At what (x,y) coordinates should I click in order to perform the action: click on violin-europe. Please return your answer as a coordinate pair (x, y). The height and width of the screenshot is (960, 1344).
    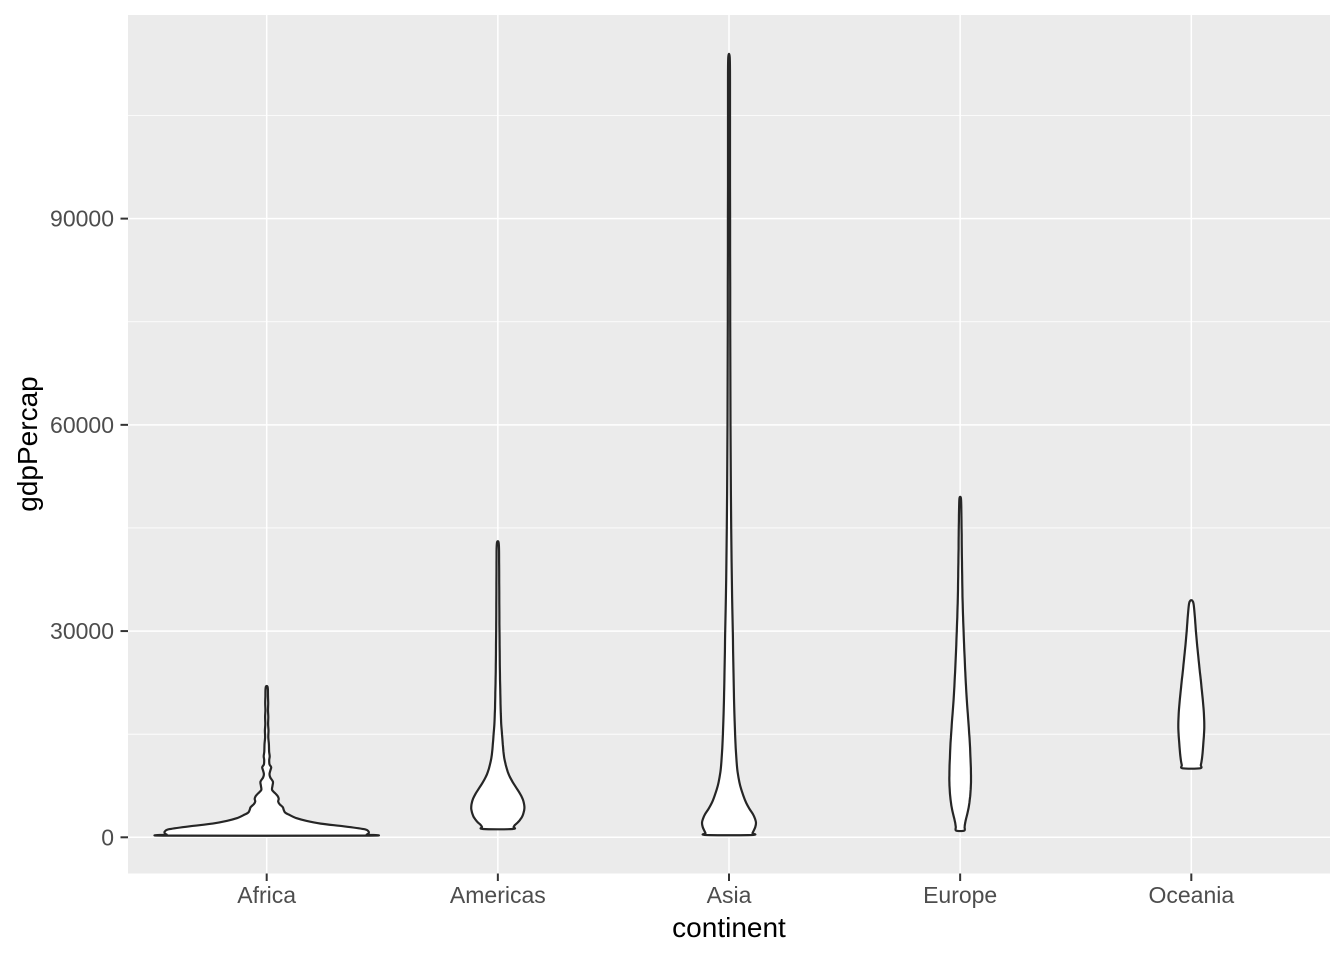
    Looking at the image, I should click on (960, 664).